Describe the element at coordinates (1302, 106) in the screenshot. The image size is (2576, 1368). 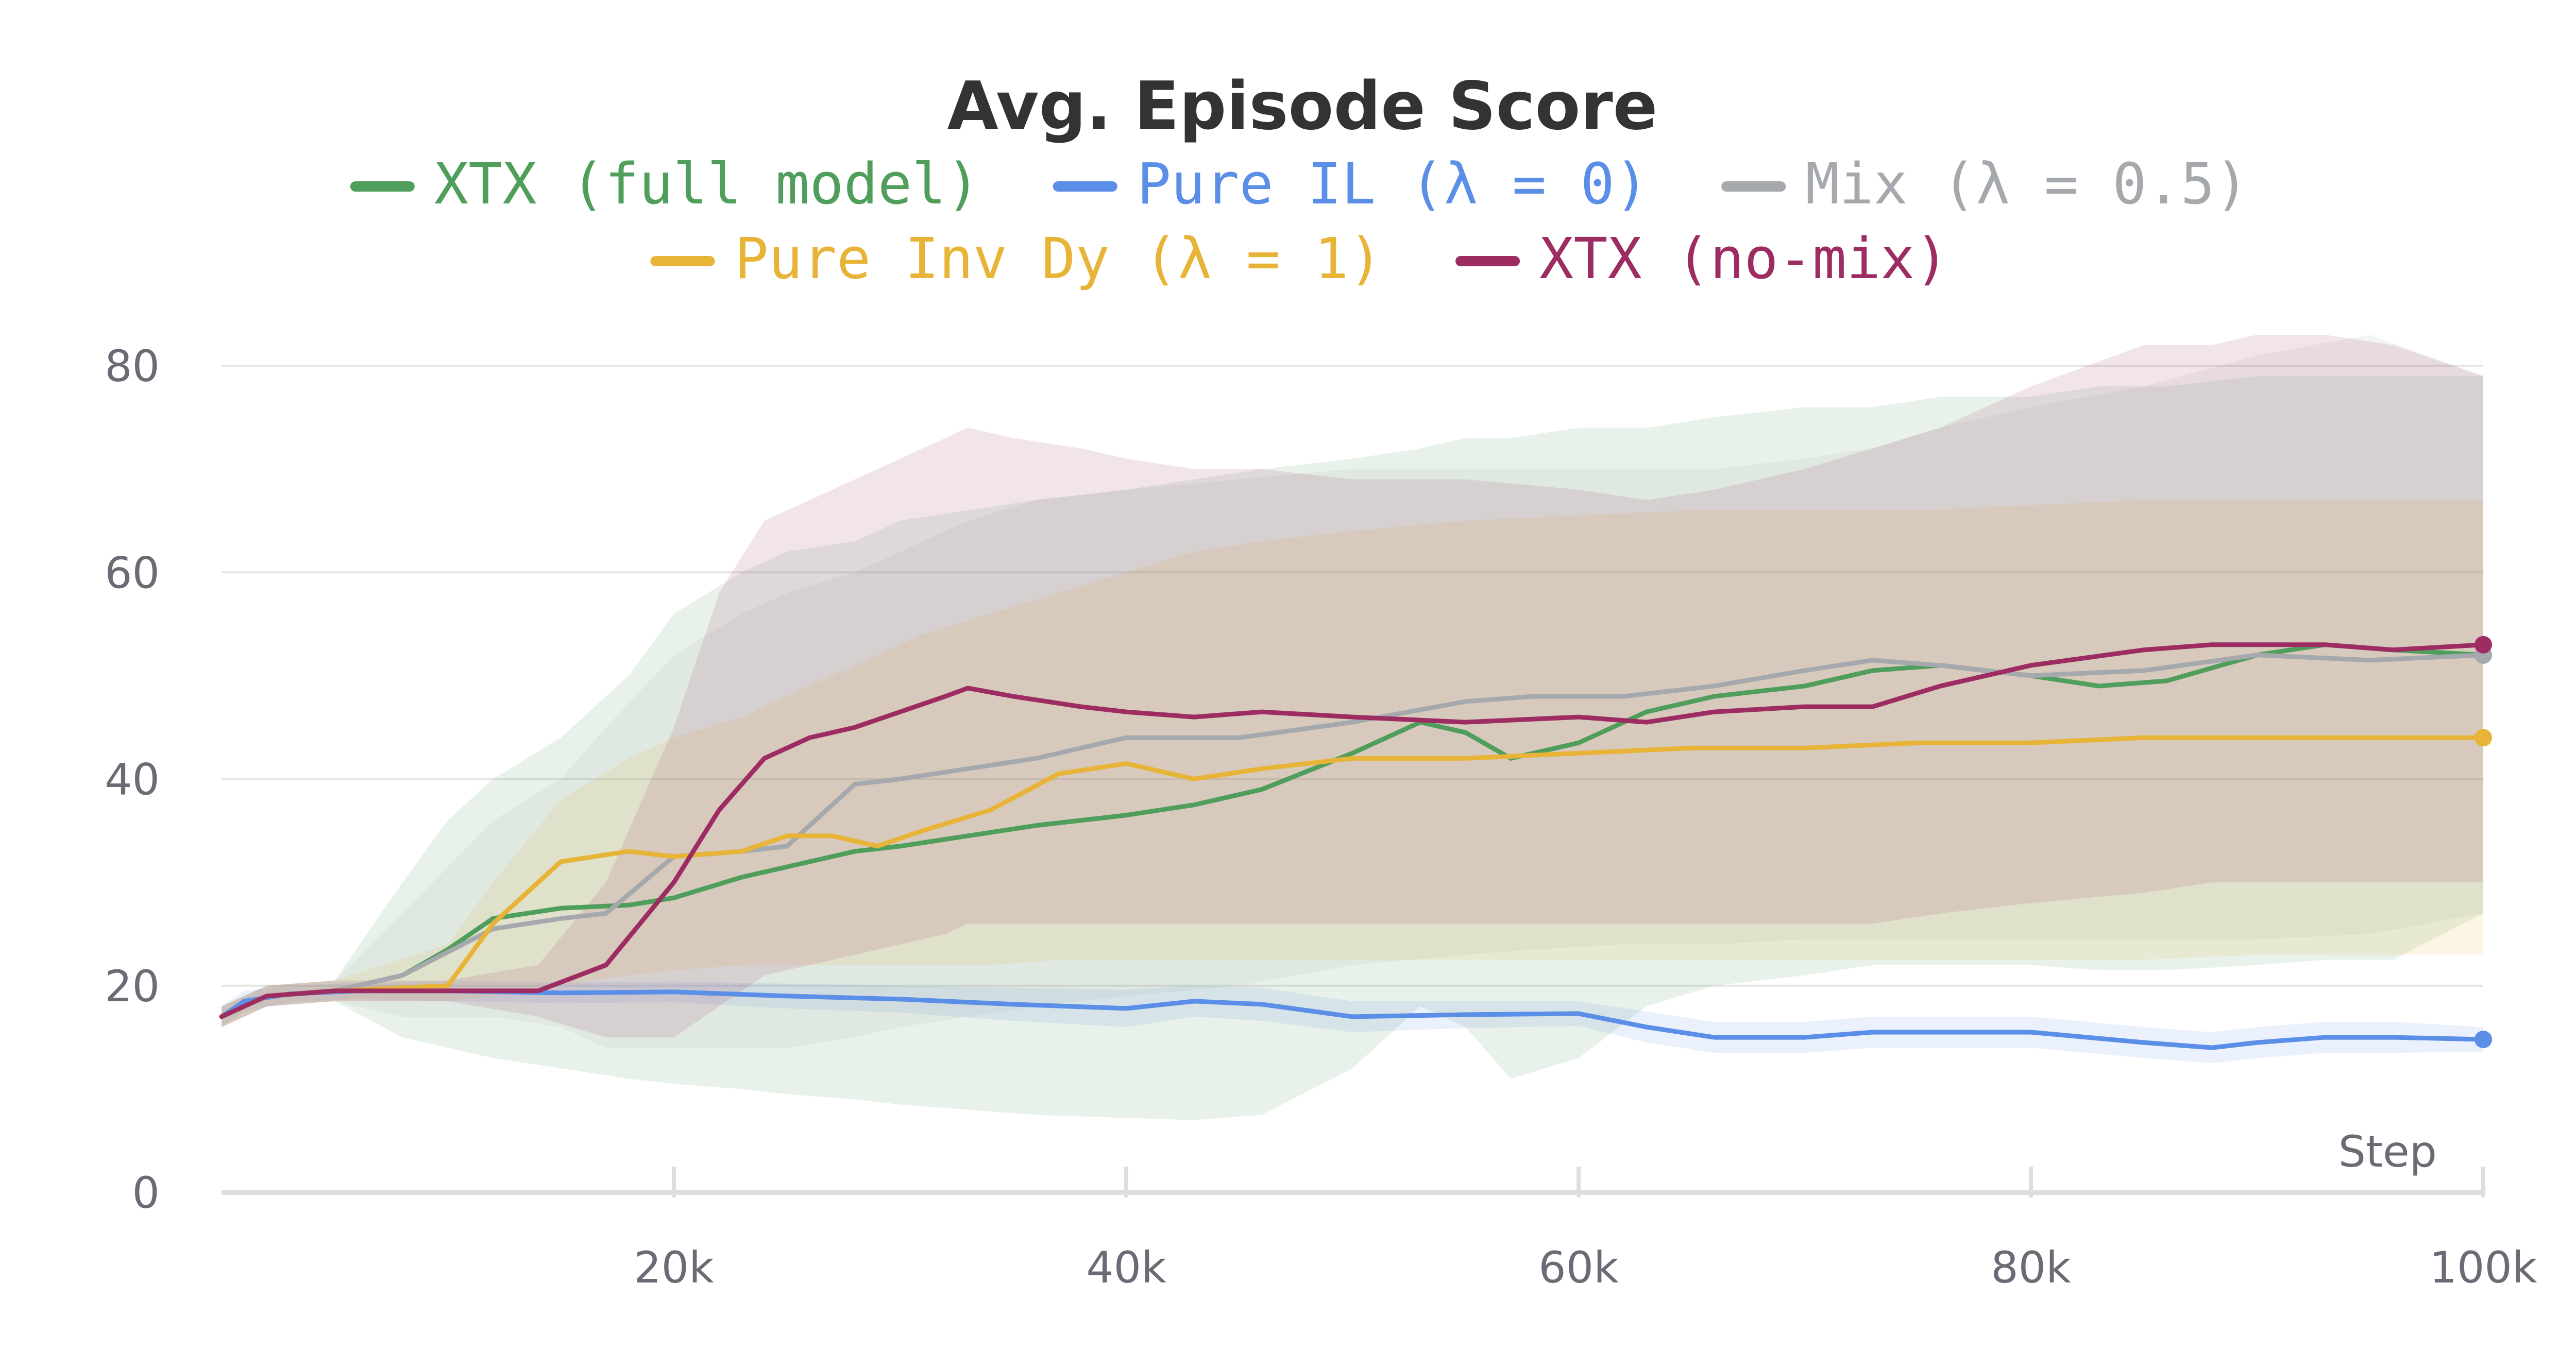
I see `chart-title: Avg. Episode Score` at that location.